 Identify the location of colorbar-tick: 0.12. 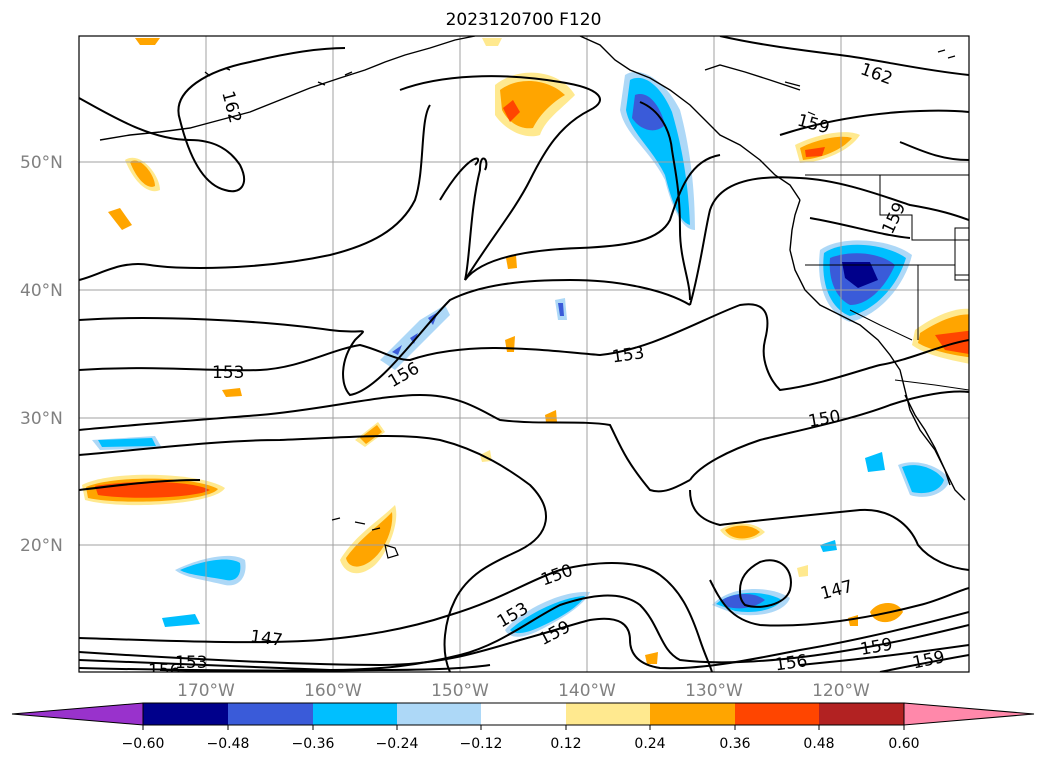
(565, 744).